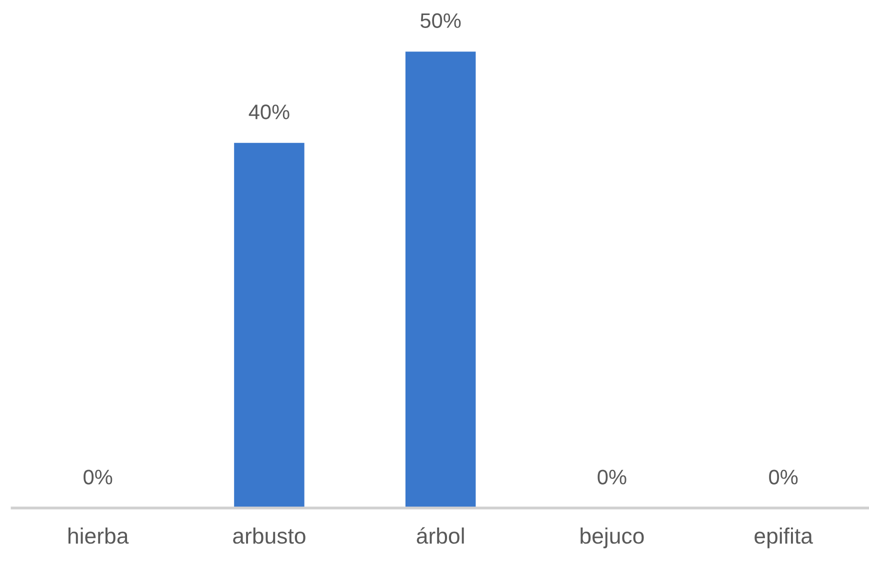  What do you see at coordinates (98, 535) in the screenshot?
I see `x-tick-label: hierba` at bounding box center [98, 535].